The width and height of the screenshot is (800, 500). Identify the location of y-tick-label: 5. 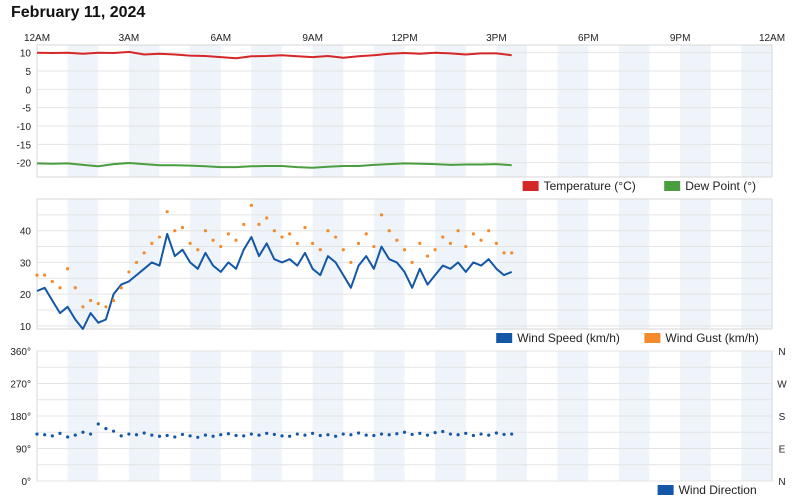
(28, 72).